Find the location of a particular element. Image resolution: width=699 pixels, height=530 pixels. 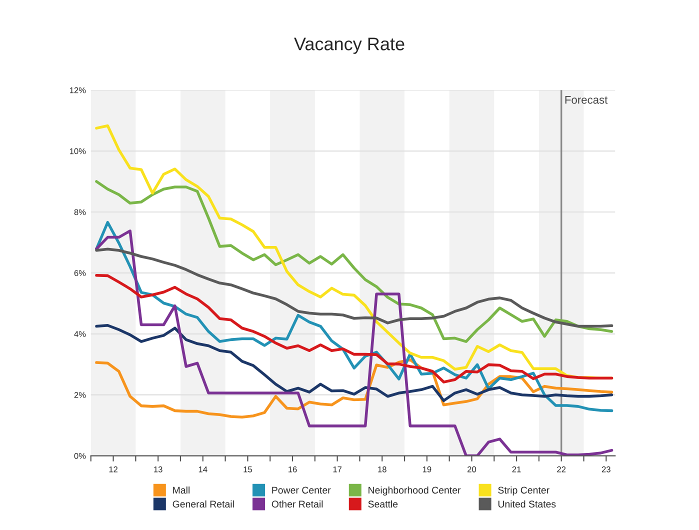

legend-label: Other Retail is located at coordinates (297, 504).